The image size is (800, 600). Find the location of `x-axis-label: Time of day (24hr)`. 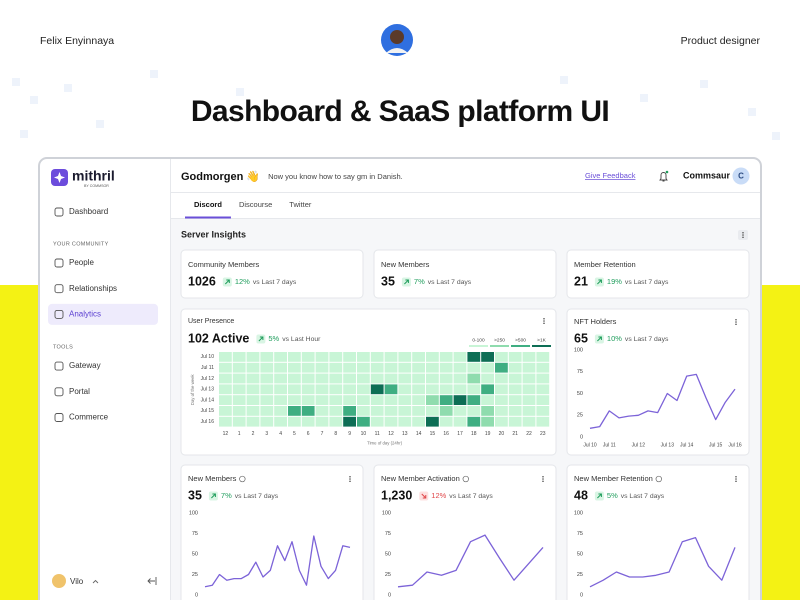

x-axis-label: Time of day (24hr) is located at coordinates (385, 443).